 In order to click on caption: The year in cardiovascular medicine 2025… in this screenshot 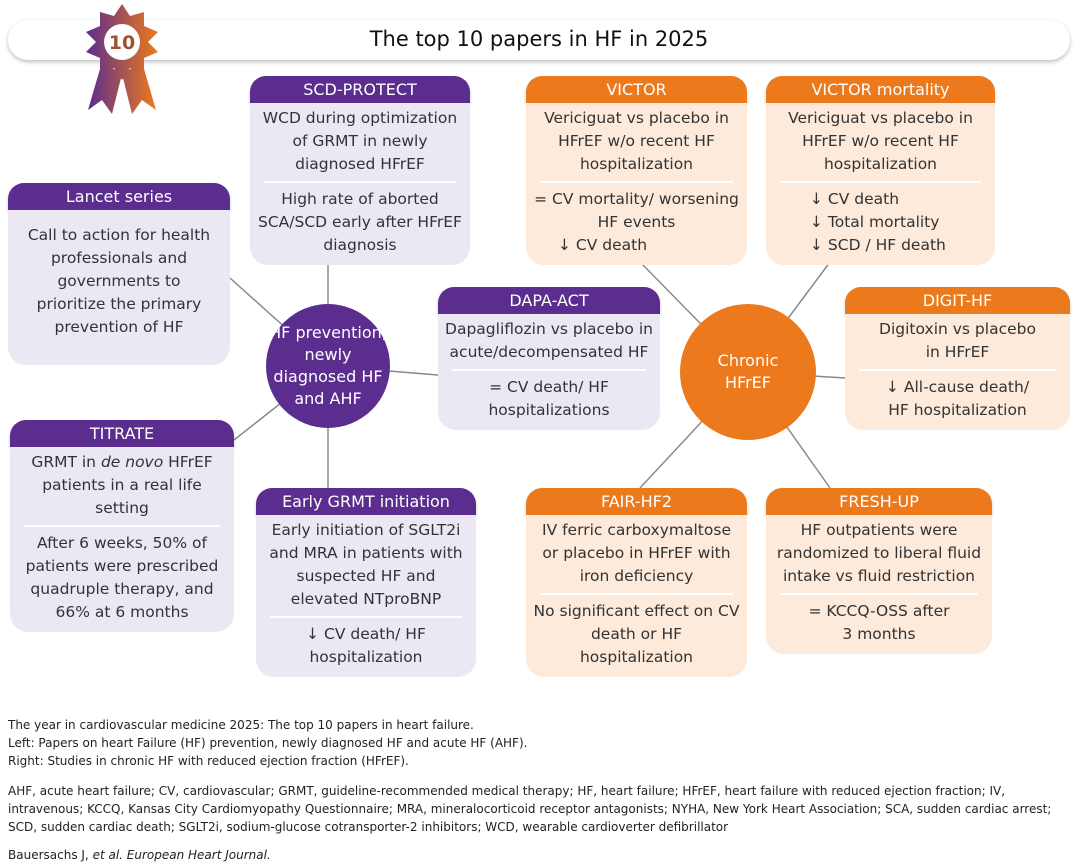, I will do `click(268, 743)`.